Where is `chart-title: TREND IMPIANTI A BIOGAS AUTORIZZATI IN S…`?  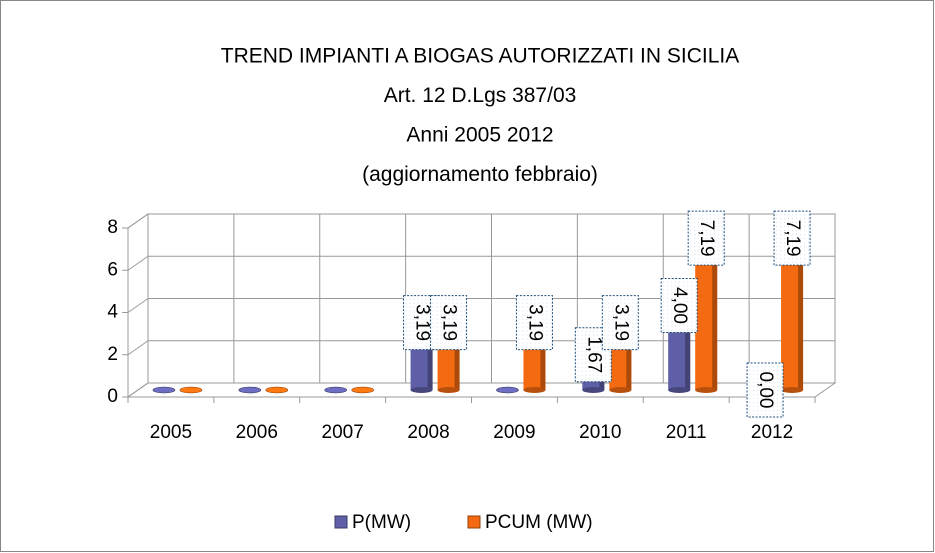 chart-title: TREND IMPIANTI A BIOGAS AUTORIZZATI IN S… is located at coordinates (480, 56).